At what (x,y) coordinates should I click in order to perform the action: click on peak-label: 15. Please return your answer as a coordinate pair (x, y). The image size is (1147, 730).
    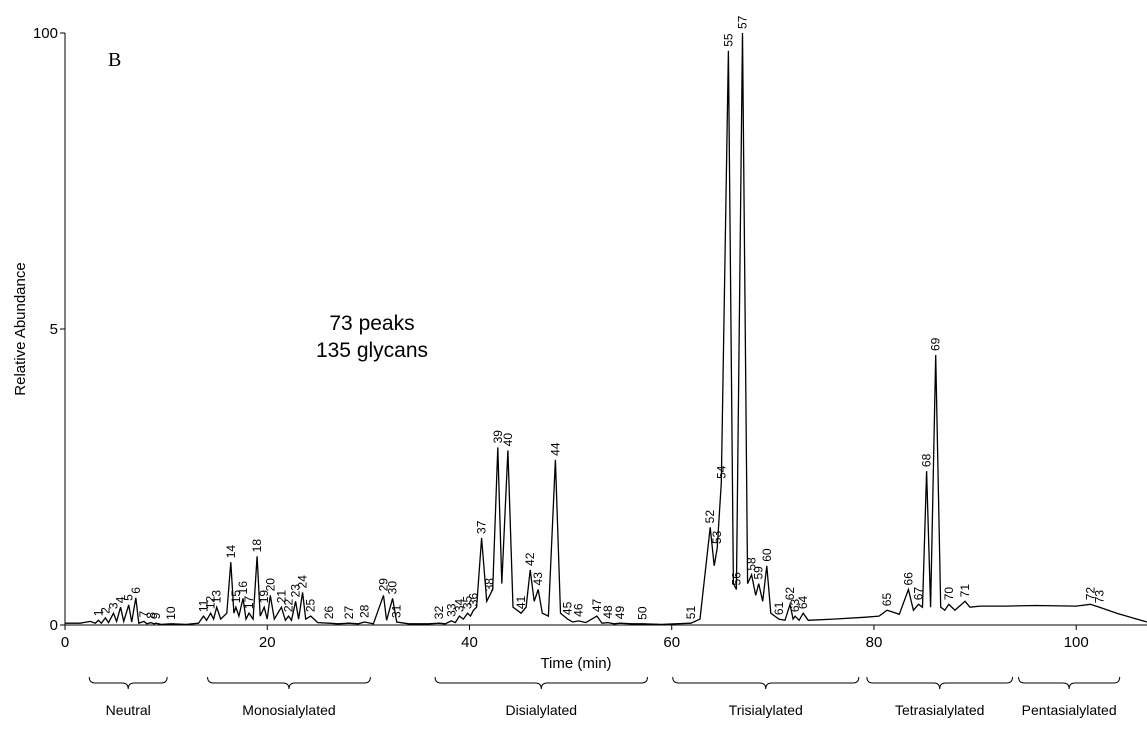
    Looking at the image, I should click on (236, 597).